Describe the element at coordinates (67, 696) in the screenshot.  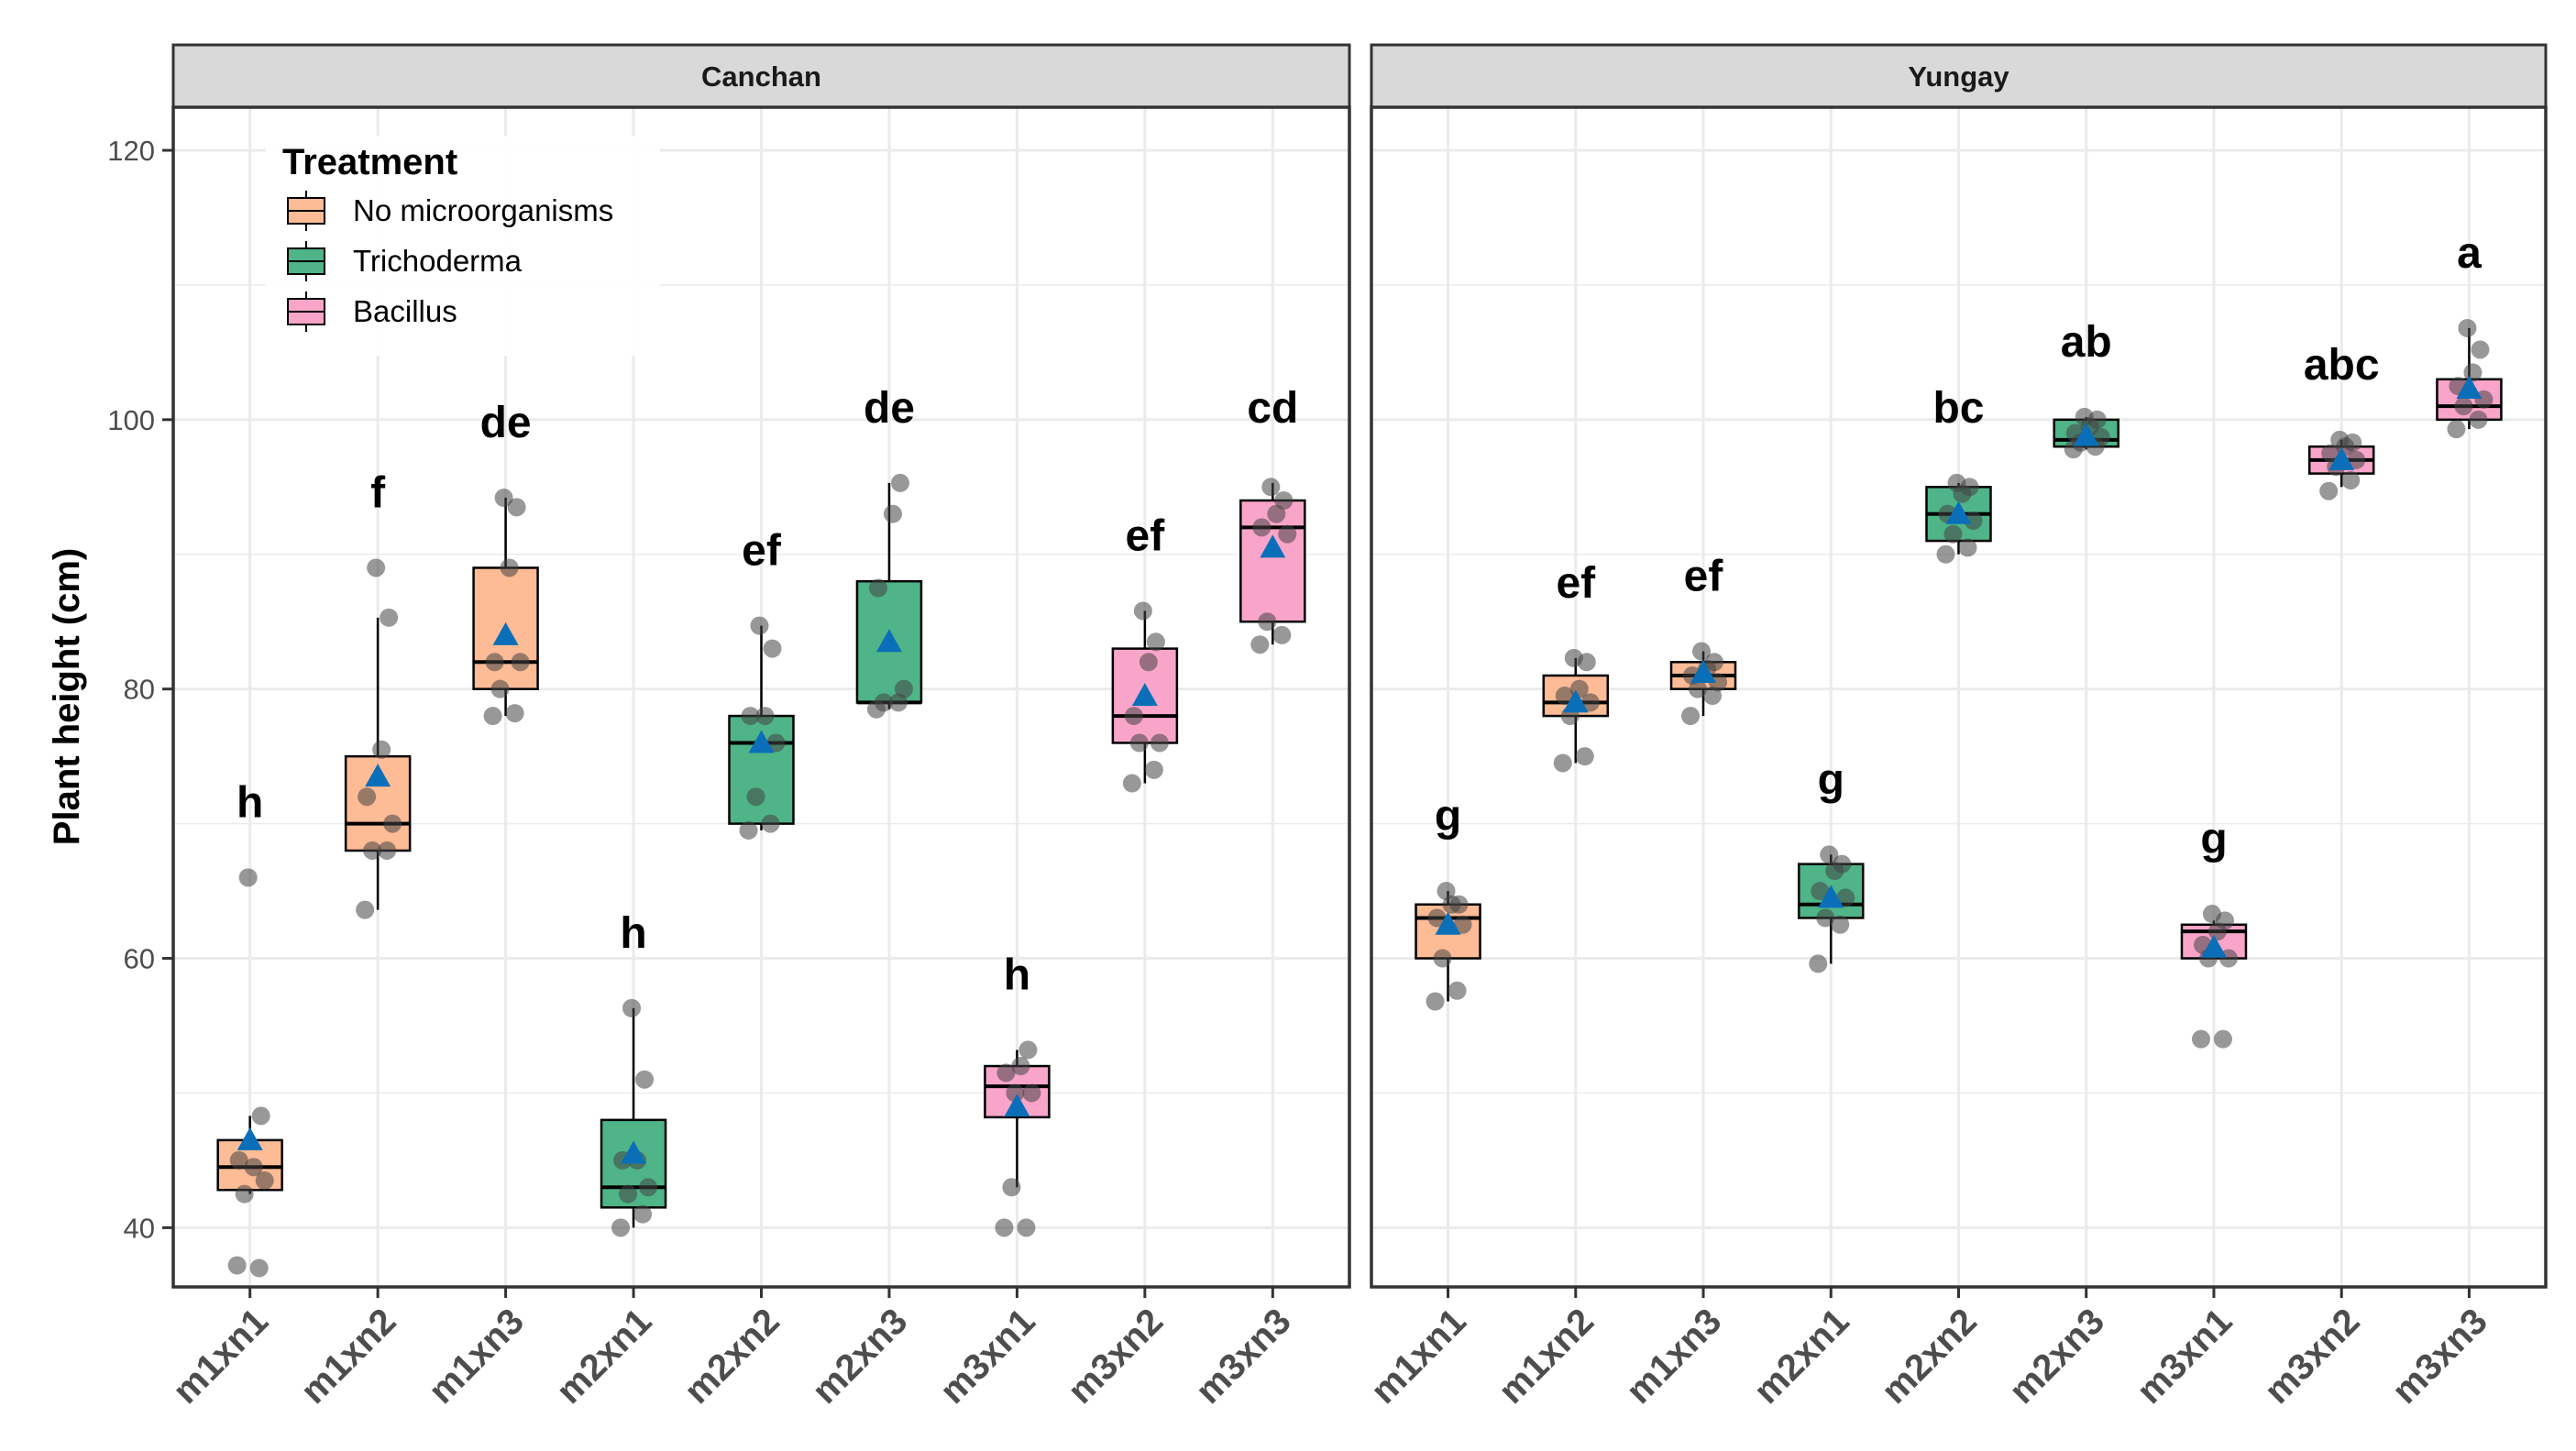
I see `y-axis-label: Plant height (cm)` at that location.